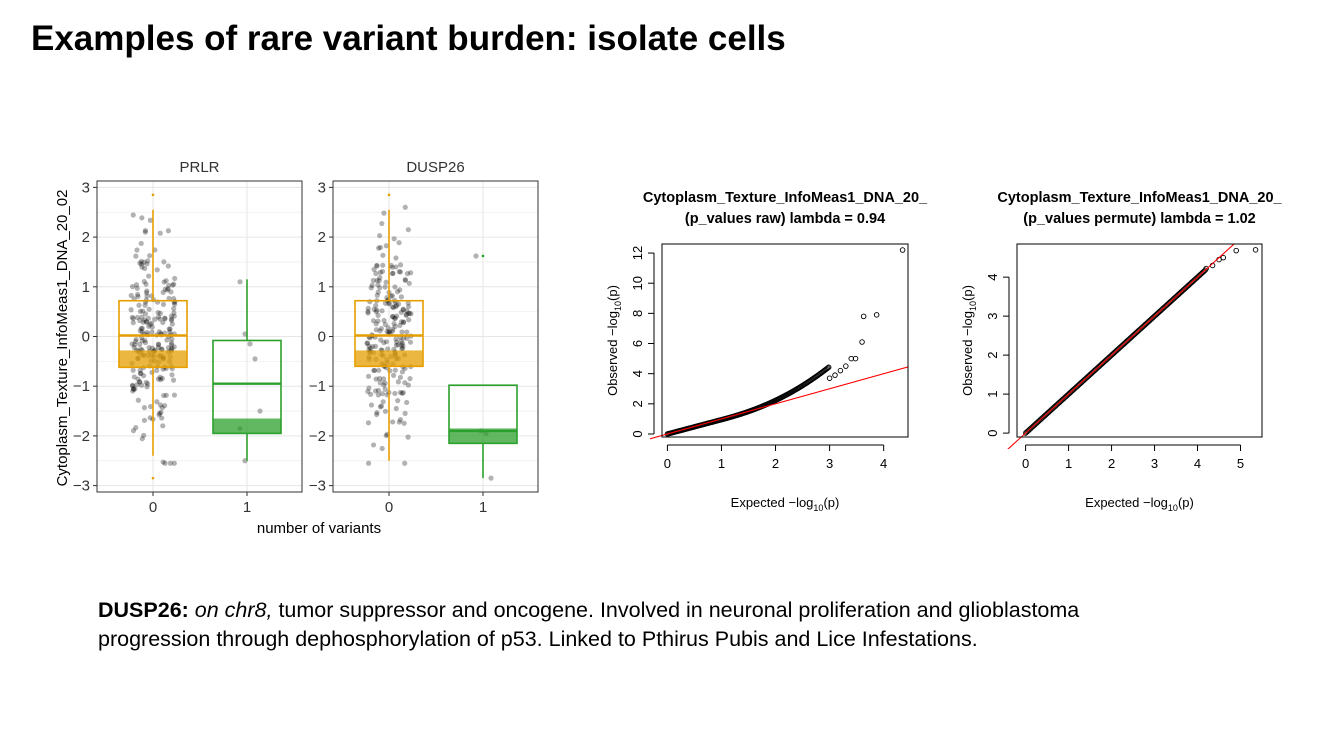 The image size is (1333, 750). I want to click on qq-x-tick-label: 3, so click(1154, 463).